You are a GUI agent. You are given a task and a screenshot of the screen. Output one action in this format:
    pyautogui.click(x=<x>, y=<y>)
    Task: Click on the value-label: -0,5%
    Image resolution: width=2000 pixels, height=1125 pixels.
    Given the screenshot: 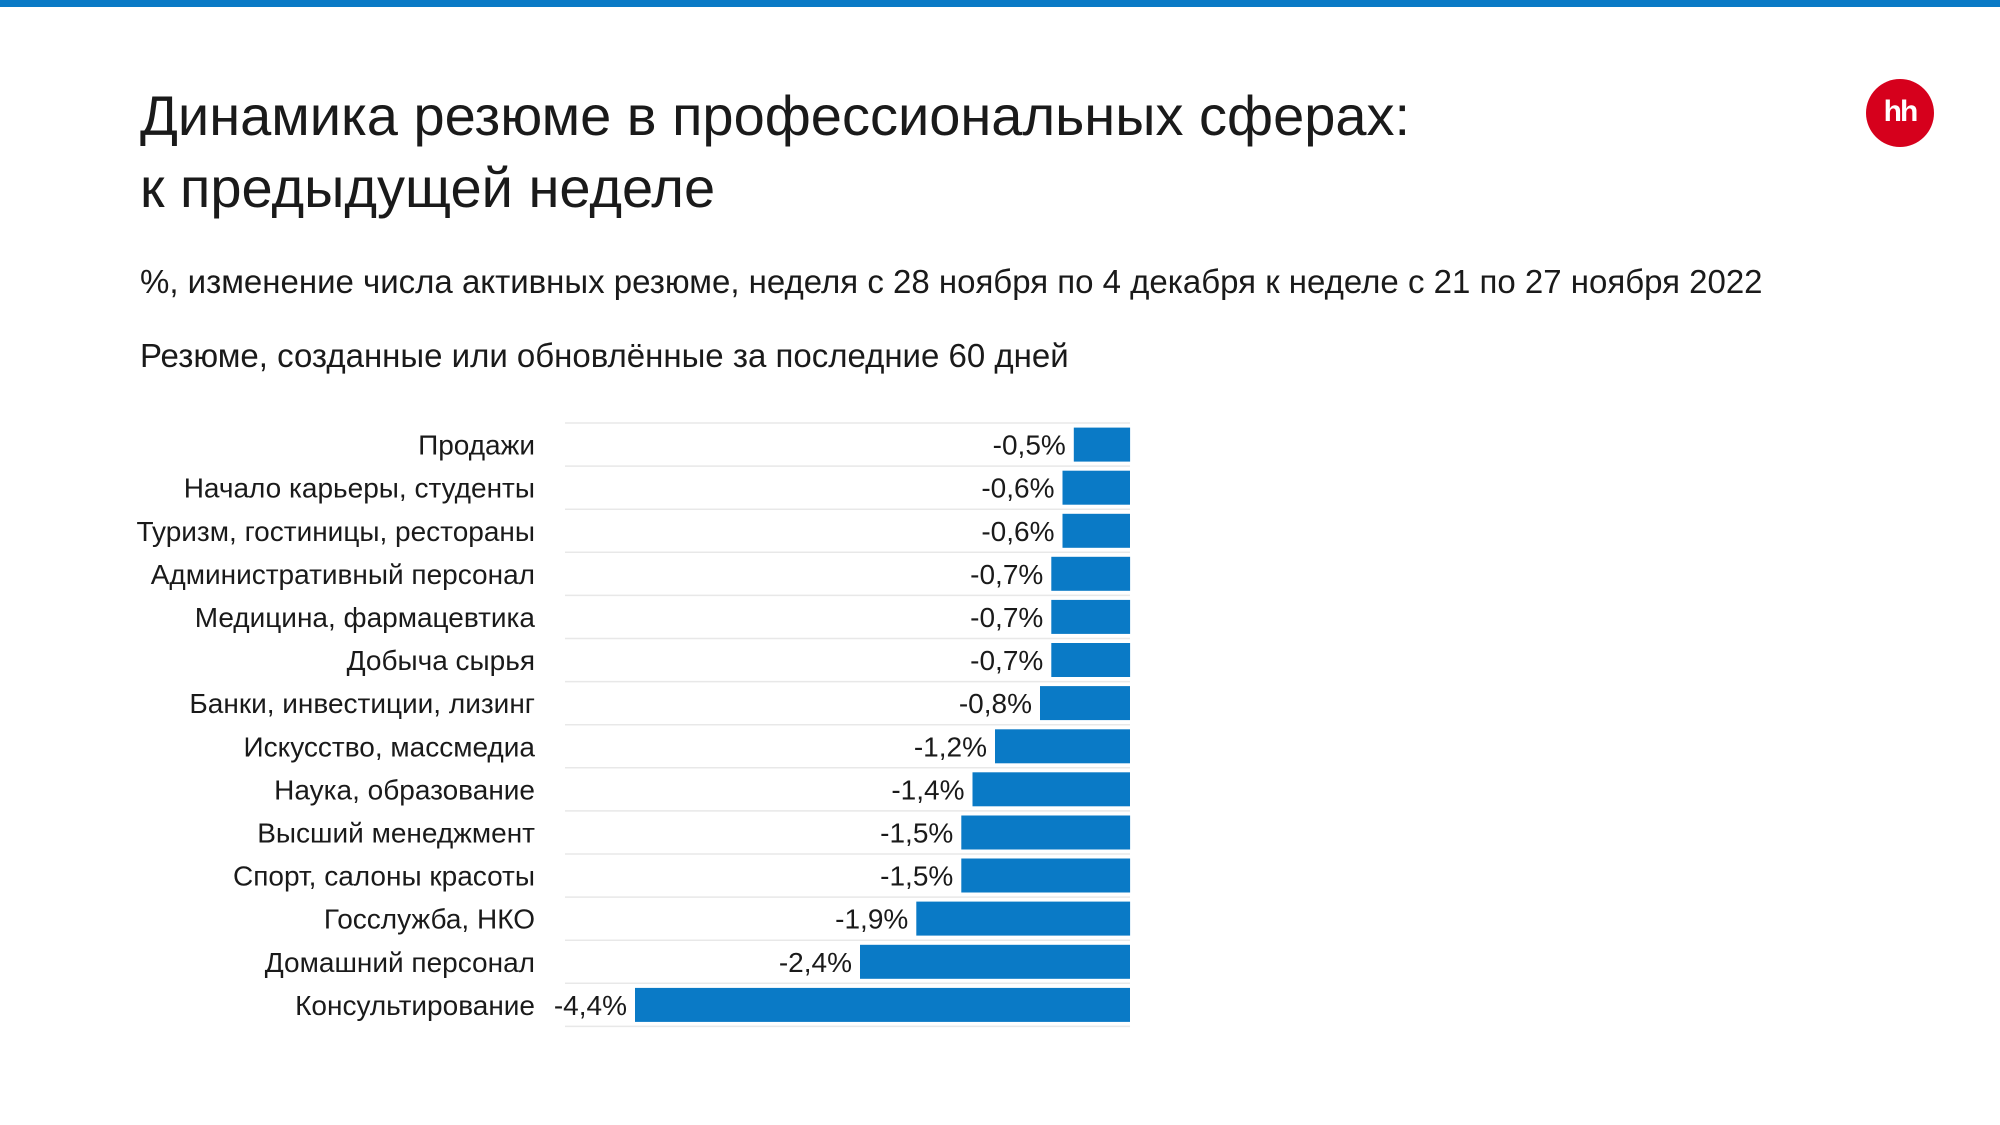 What is the action you would take?
    pyautogui.click(x=1029, y=445)
    